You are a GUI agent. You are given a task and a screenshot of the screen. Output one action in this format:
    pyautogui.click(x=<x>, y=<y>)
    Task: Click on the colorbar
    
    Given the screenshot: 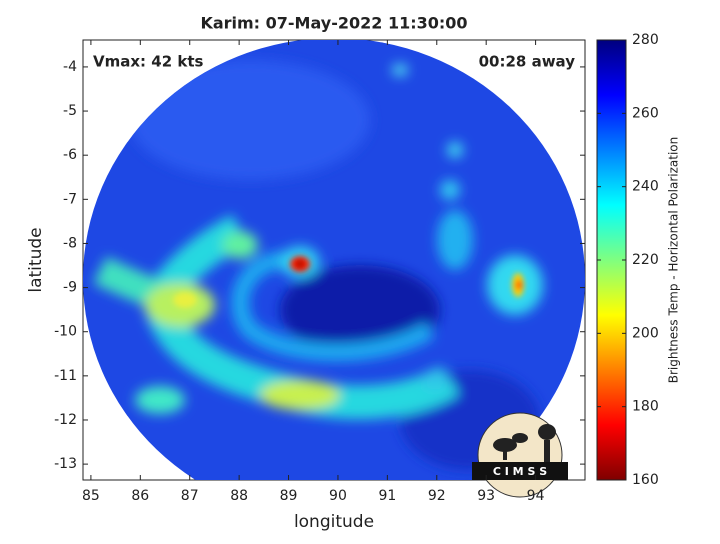 What is the action you would take?
    pyautogui.click(x=611, y=260)
    